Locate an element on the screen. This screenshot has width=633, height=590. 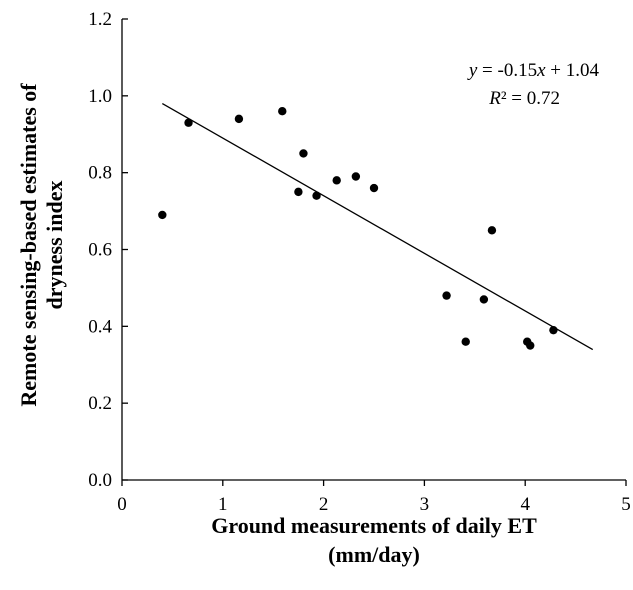
y-ticks: 0.0 0.2 0.4 0.6 0.8 1.0 1.2 is located at coordinates (108, 250).